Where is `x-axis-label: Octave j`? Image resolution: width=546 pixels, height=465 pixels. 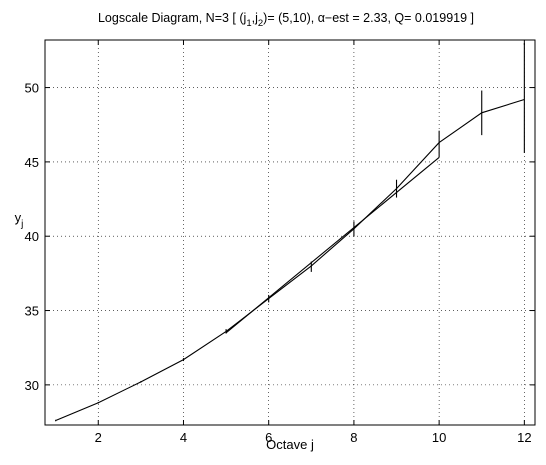 x-axis-label: Octave j is located at coordinates (290, 444).